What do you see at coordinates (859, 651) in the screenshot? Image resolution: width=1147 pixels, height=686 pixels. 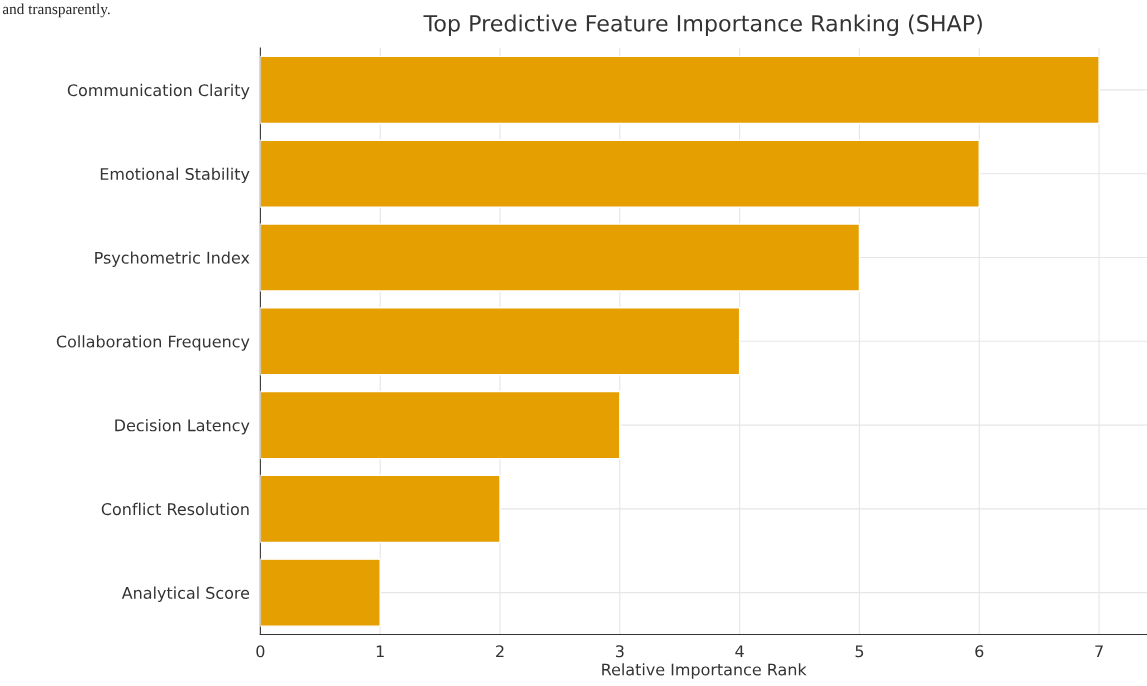 I see `x-tick-label: 5` at bounding box center [859, 651].